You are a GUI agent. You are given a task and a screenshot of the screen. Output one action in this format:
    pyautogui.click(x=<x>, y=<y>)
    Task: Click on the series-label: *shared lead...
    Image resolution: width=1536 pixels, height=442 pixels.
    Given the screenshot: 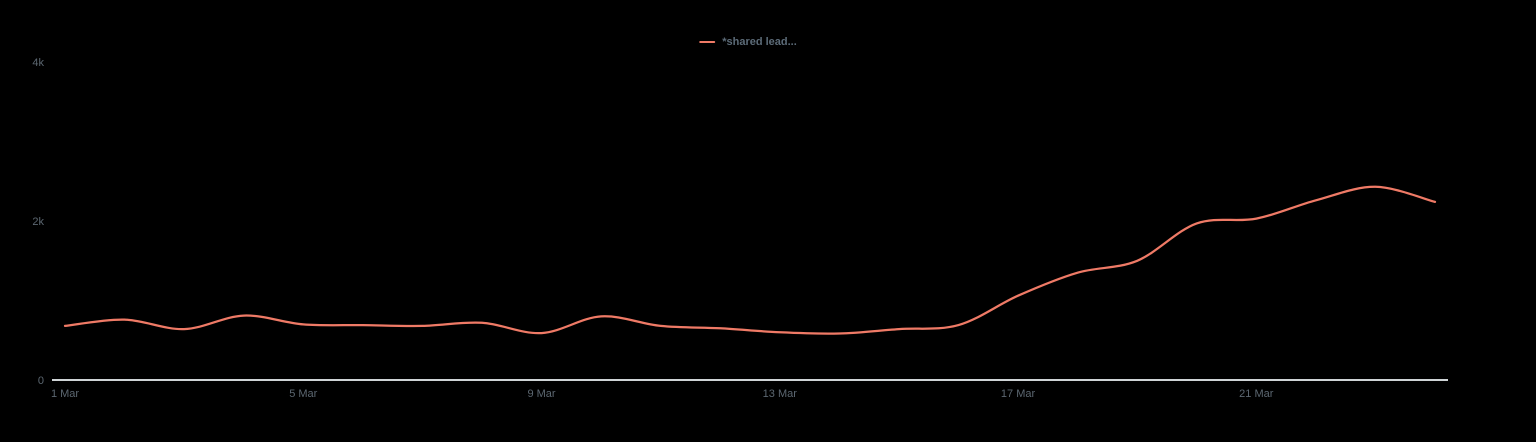 What is the action you would take?
    pyautogui.click(x=759, y=42)
    